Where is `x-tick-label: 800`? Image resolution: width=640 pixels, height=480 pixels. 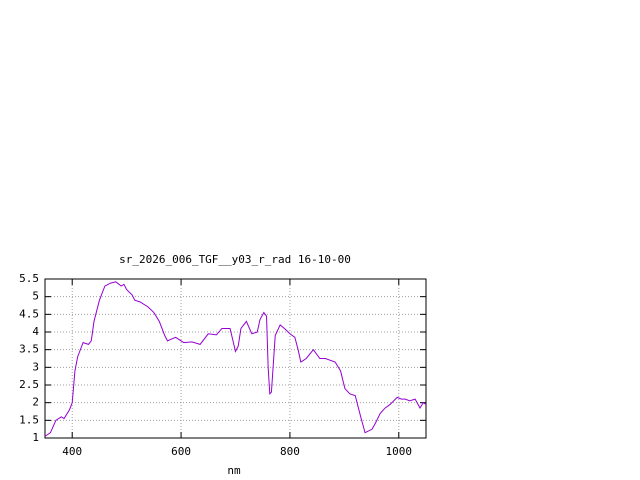 x-tick-label: 800 is located at coordinates (290, 451).